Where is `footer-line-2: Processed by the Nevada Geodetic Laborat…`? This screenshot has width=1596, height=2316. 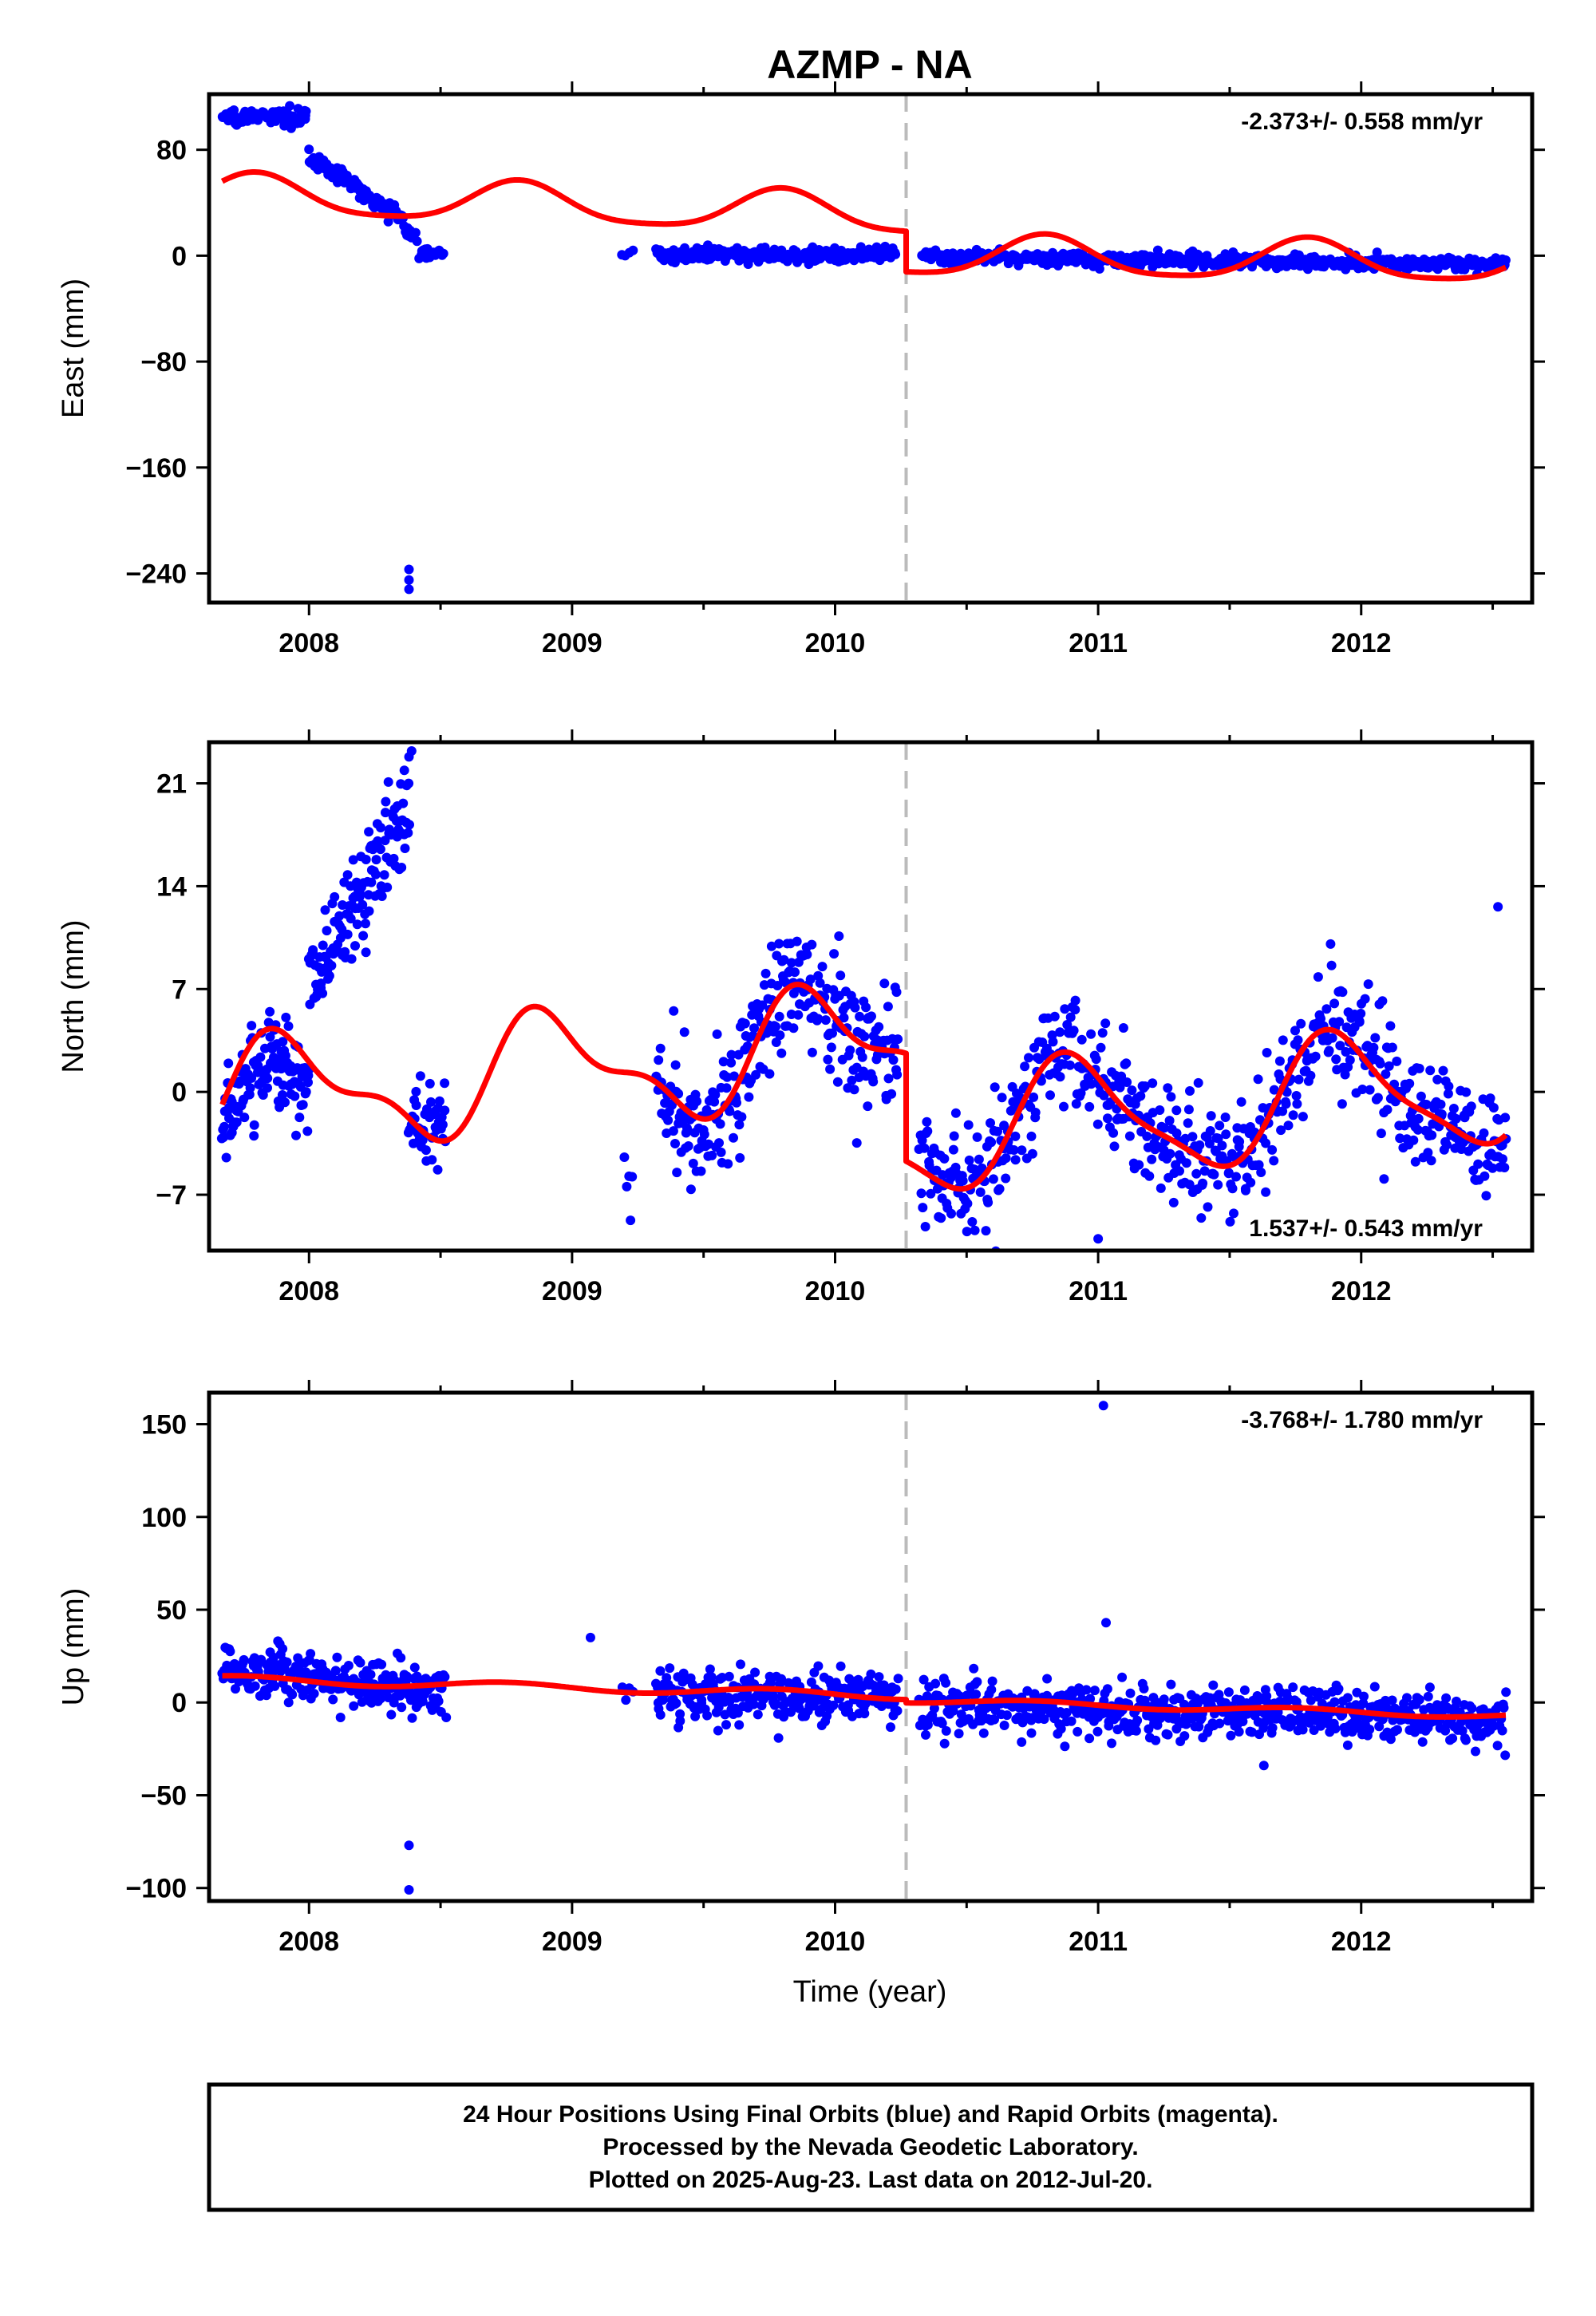 footer-line-2: Processed by the Nevada Geodetic Laborat… is located at coordinates (870, 2147).